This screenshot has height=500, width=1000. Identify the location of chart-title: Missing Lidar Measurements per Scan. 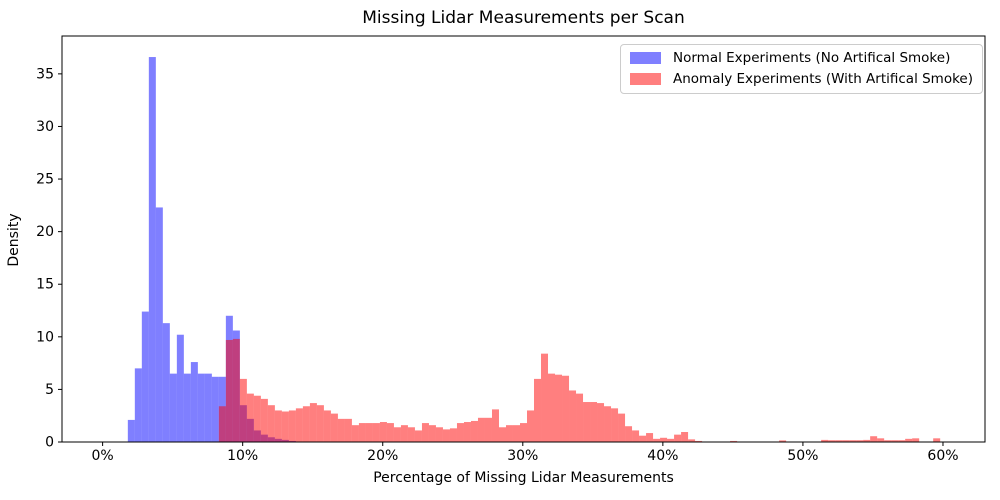
(523, 18).